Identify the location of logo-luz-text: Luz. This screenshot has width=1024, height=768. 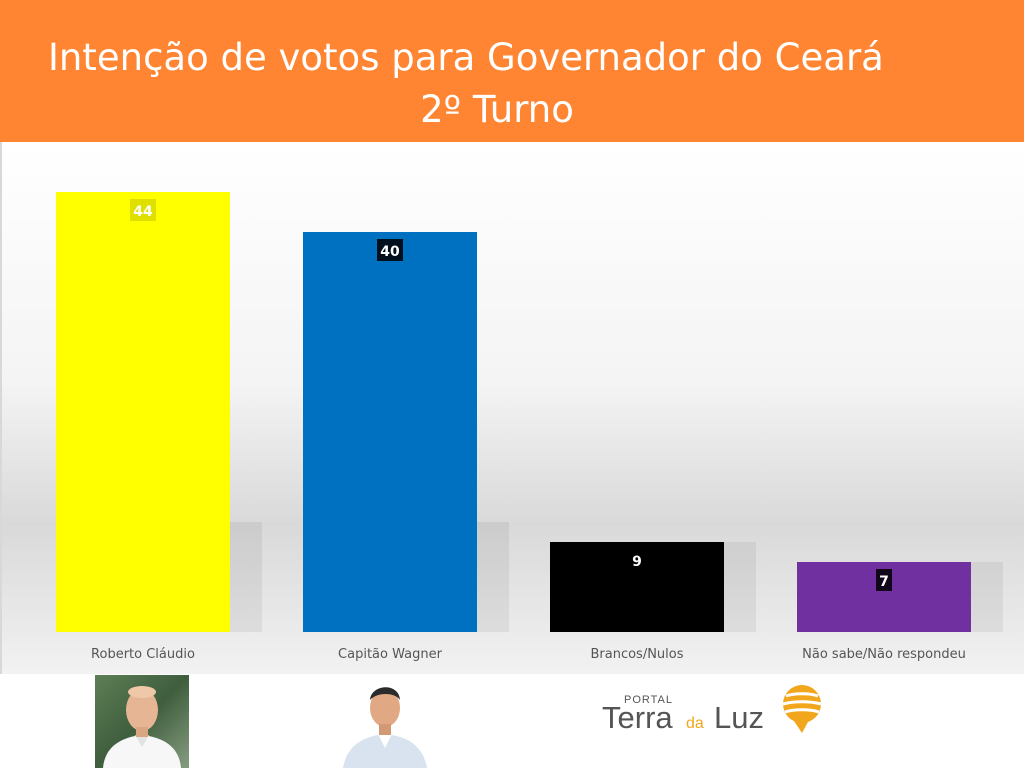
(739, 717).